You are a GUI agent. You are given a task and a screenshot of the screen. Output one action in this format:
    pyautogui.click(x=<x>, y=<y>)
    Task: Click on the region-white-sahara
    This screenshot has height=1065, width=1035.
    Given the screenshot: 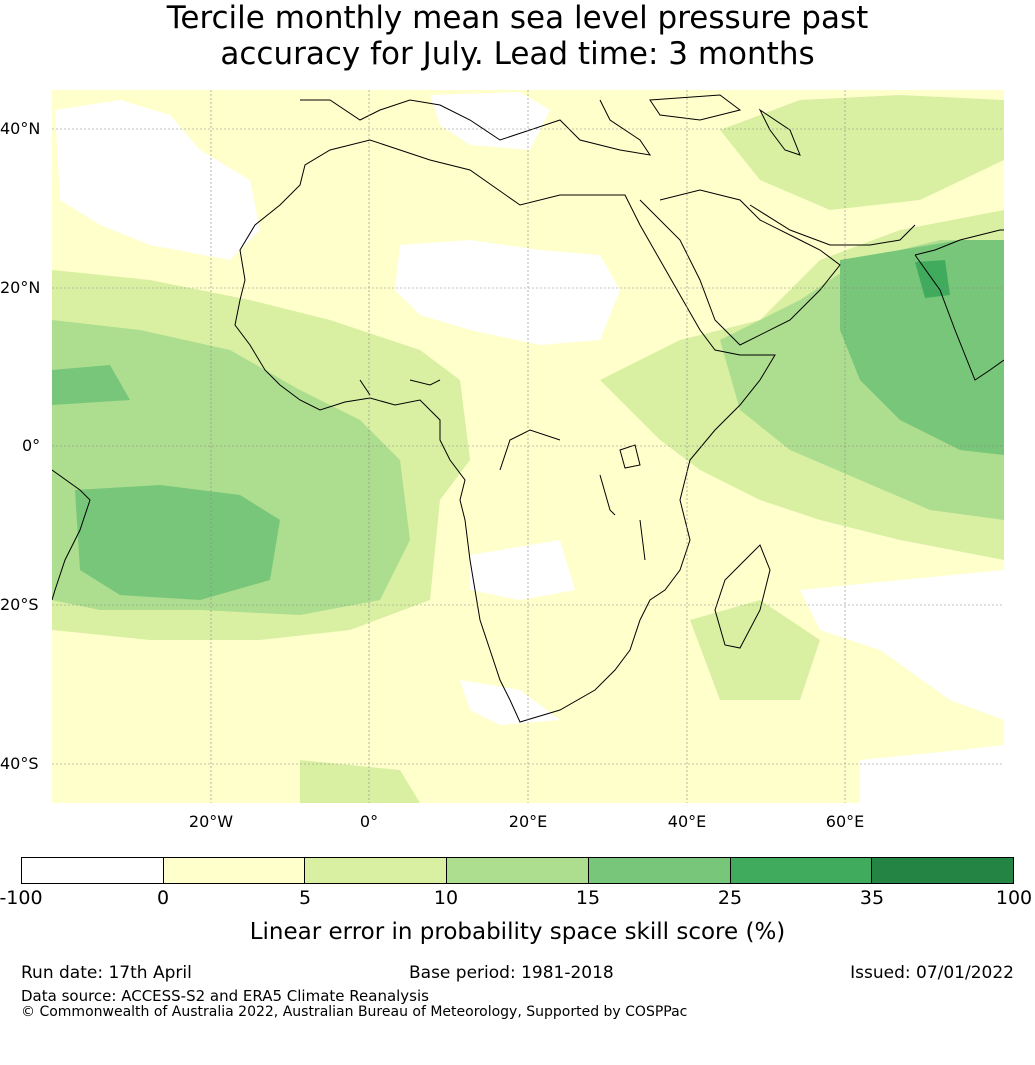 What is the action you would take?
    pyautogui.click(x=507, y=292)
    